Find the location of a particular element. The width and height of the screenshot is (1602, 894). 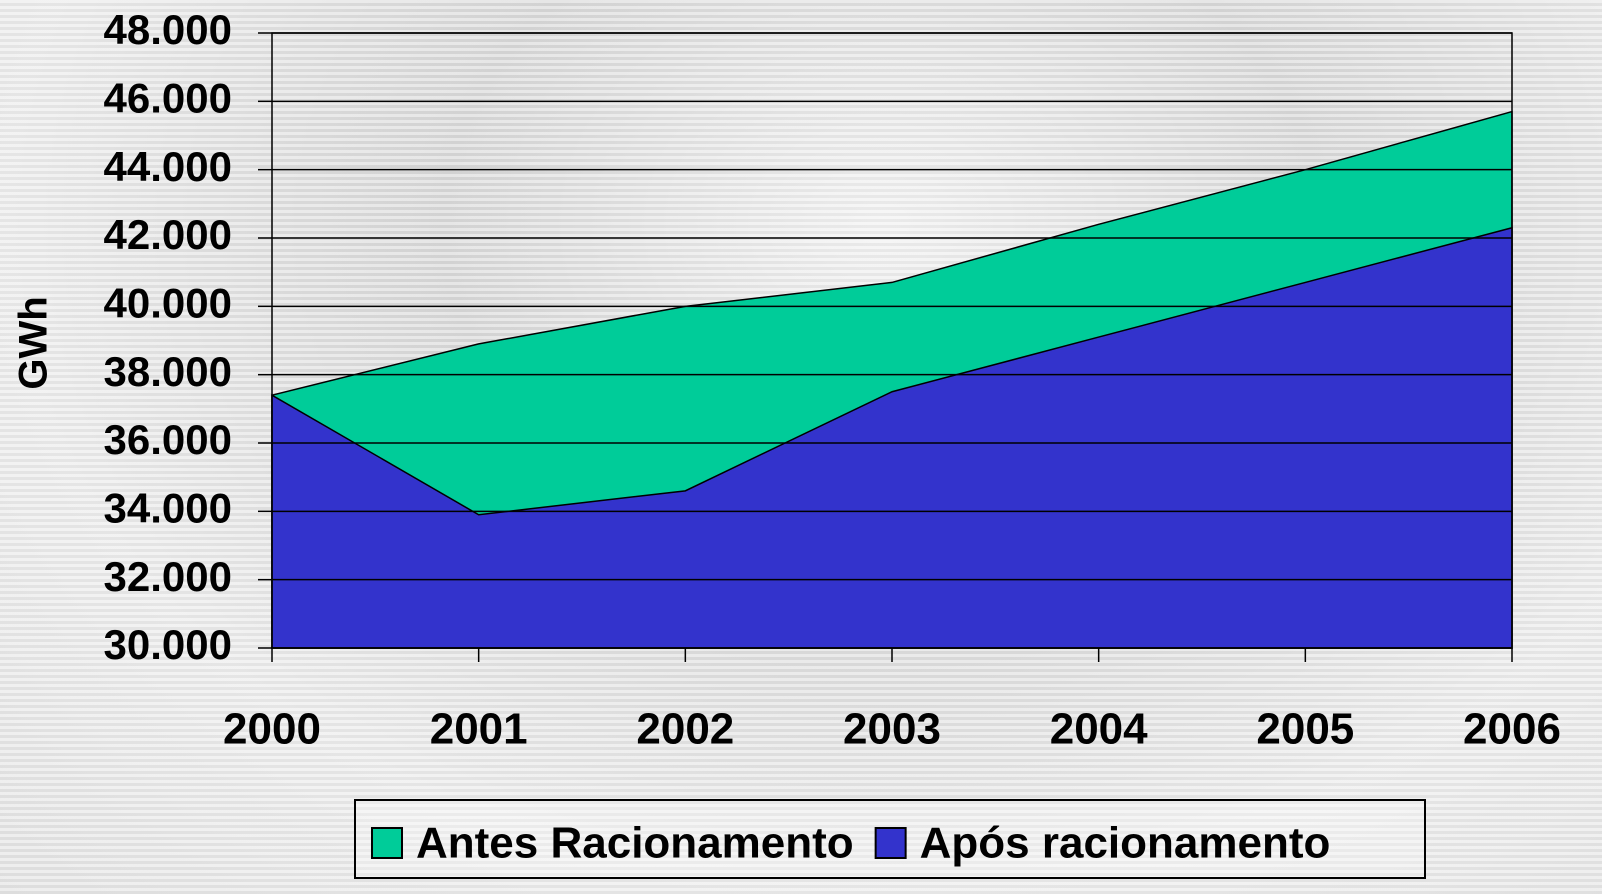

x-tick-label: 2002 is located at coordinates (685, 729).